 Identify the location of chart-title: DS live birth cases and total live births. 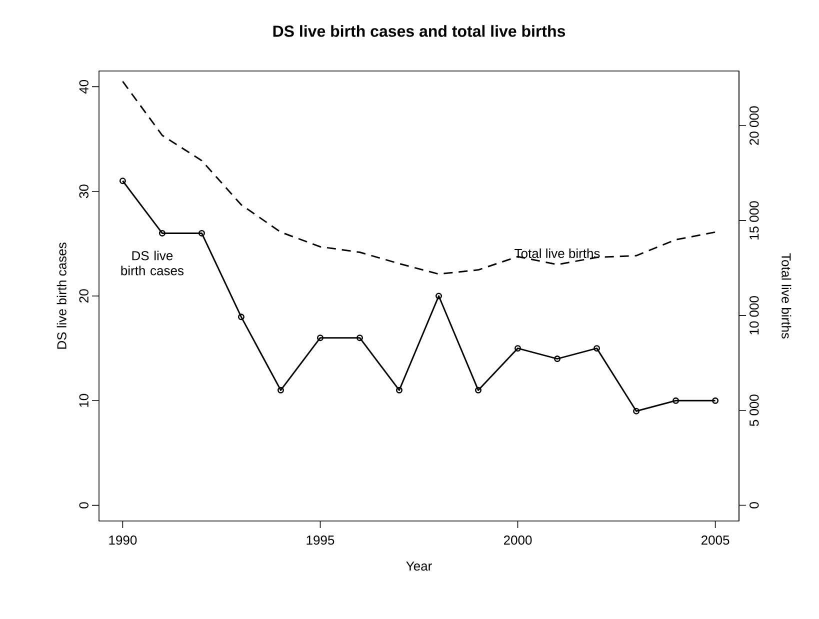
(419, 31).